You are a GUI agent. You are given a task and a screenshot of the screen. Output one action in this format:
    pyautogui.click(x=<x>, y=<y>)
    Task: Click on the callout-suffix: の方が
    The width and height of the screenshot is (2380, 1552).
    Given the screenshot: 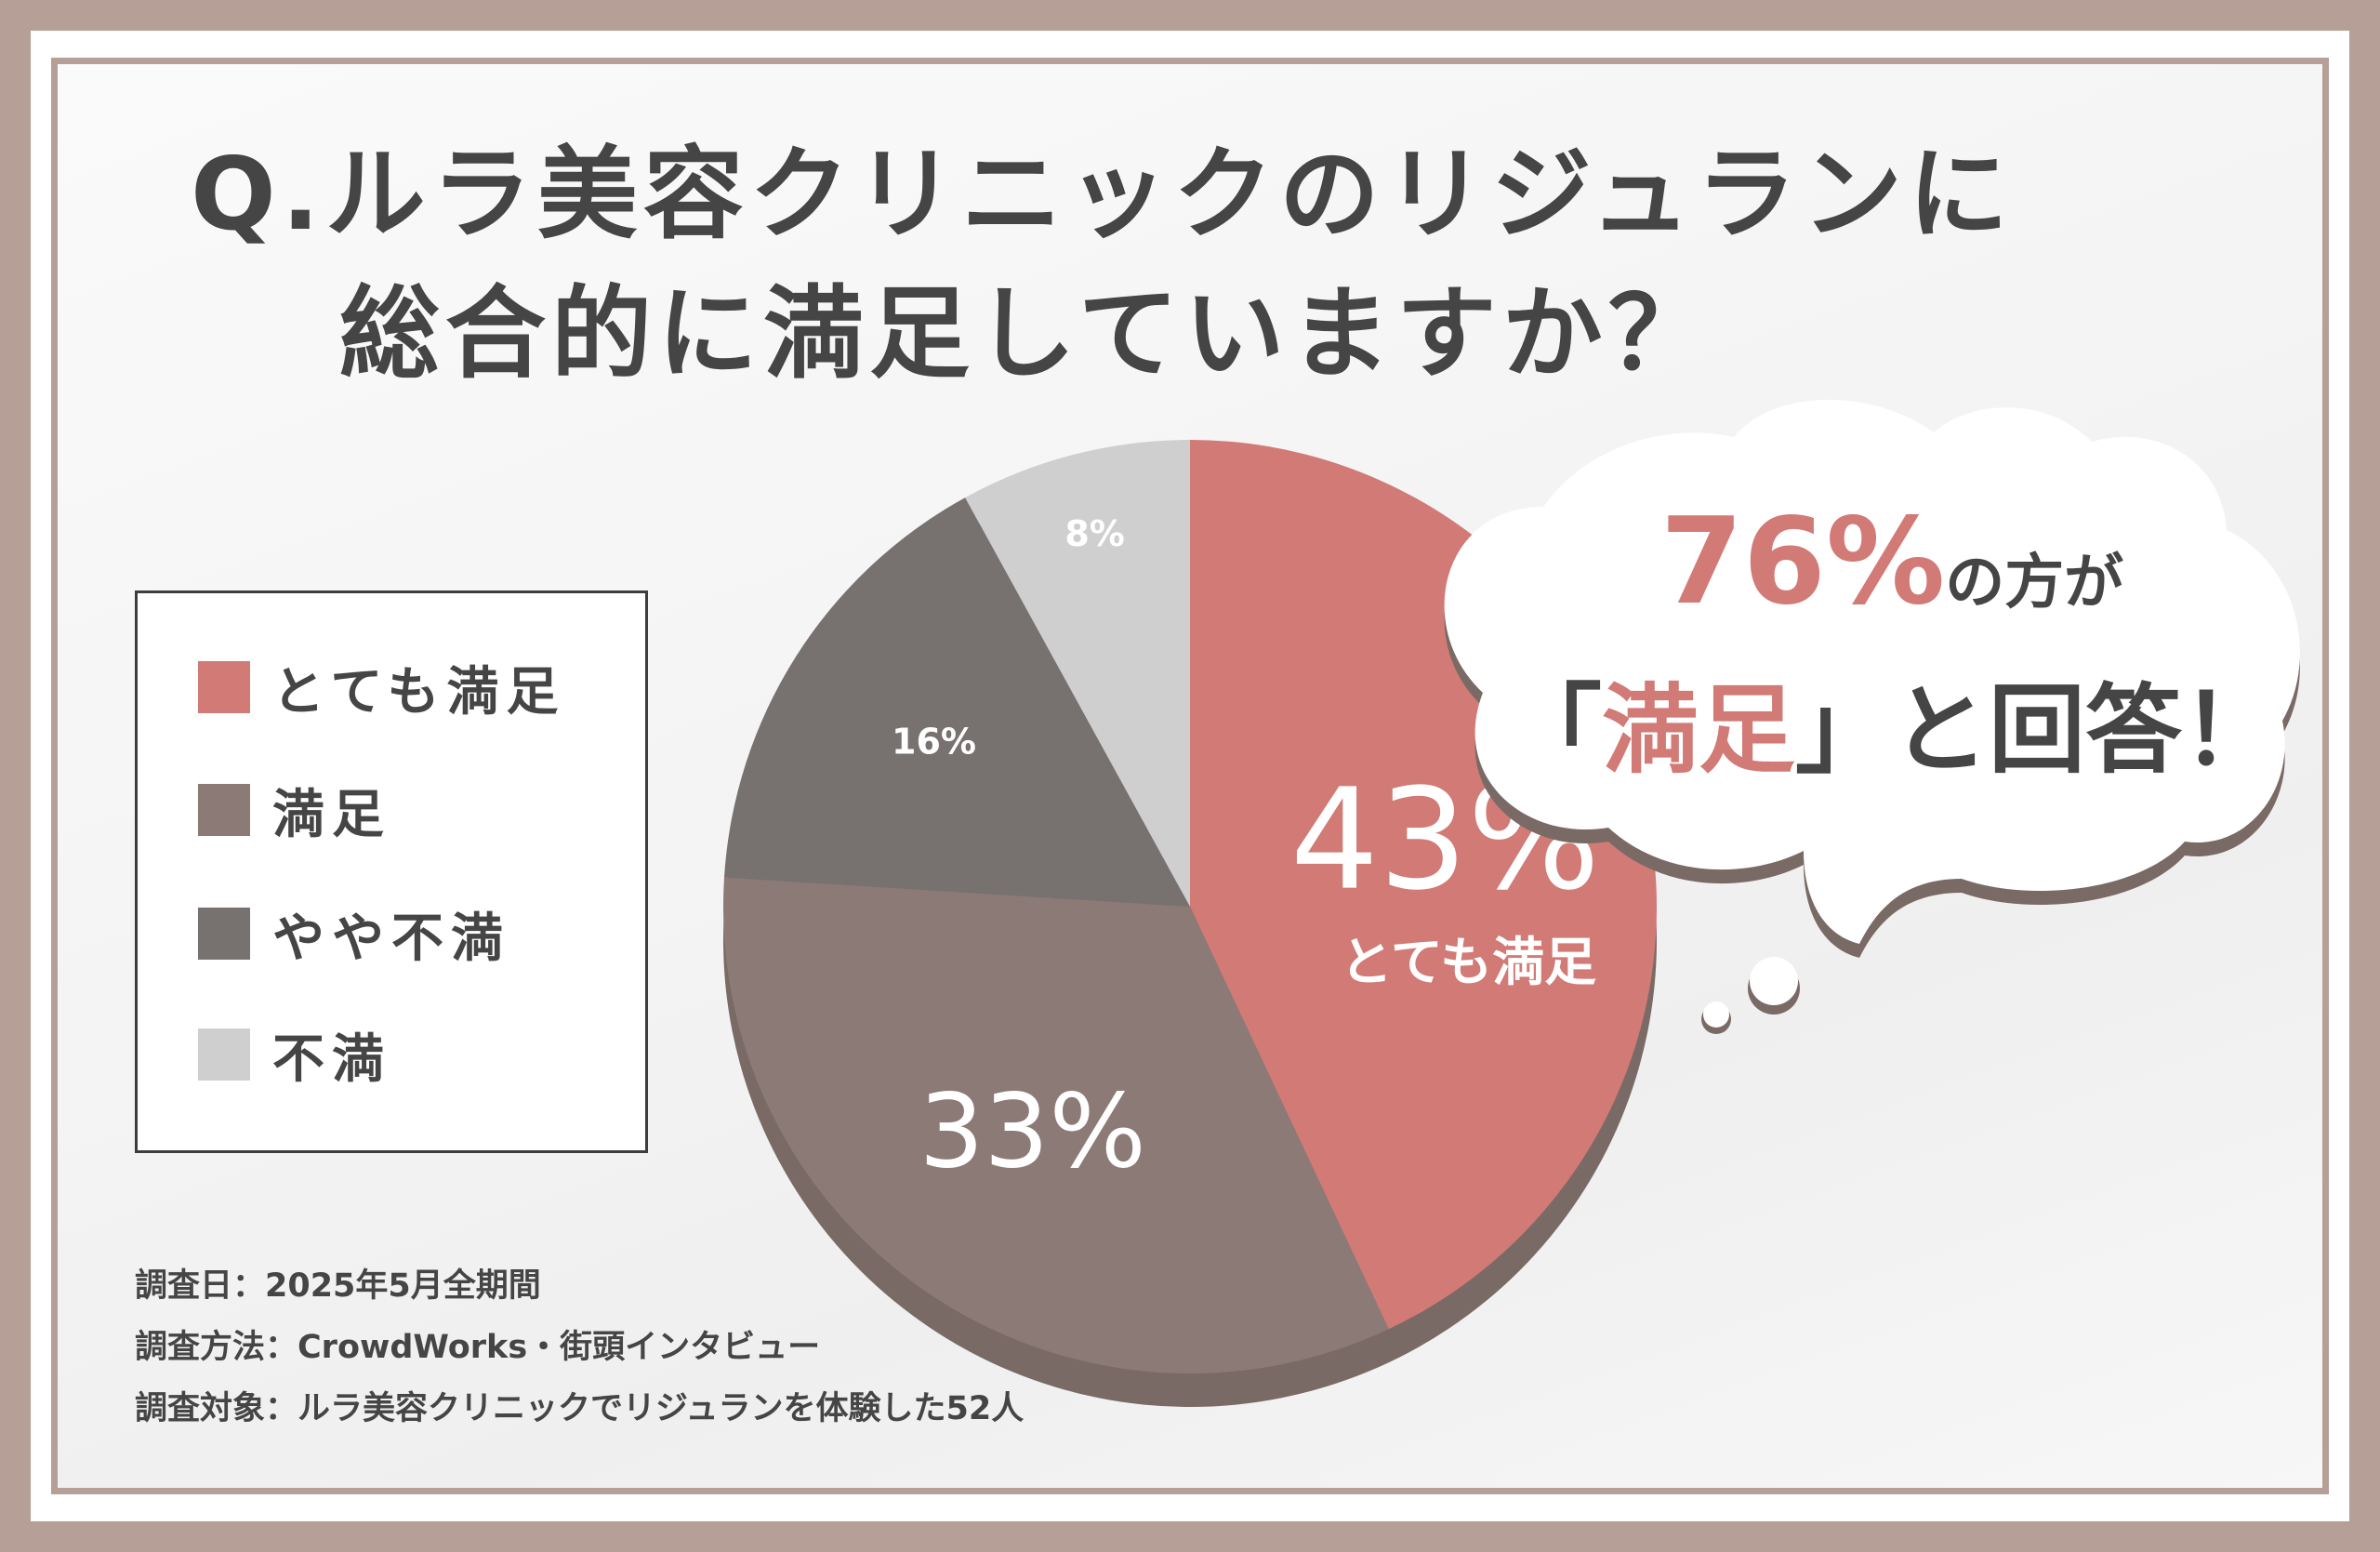 What is the action you would take?
    pyautogui.click(x=2034, y=583)
    